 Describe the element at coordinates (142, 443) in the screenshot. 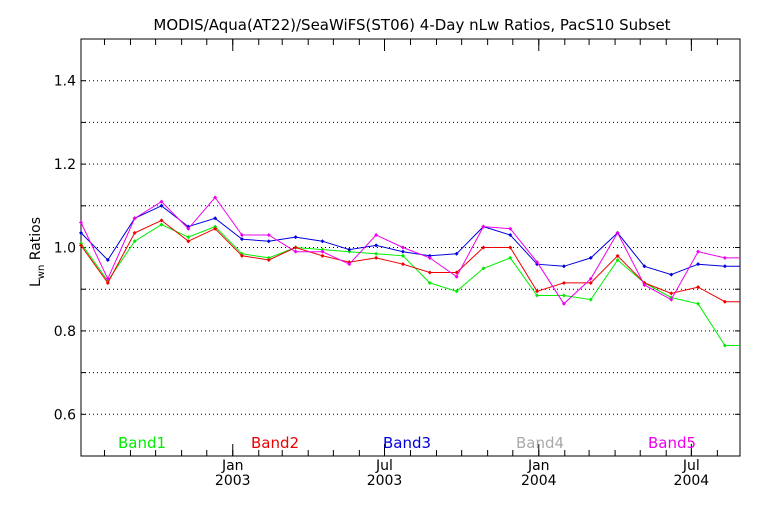

I see `legend-band1: Band1` at that location.